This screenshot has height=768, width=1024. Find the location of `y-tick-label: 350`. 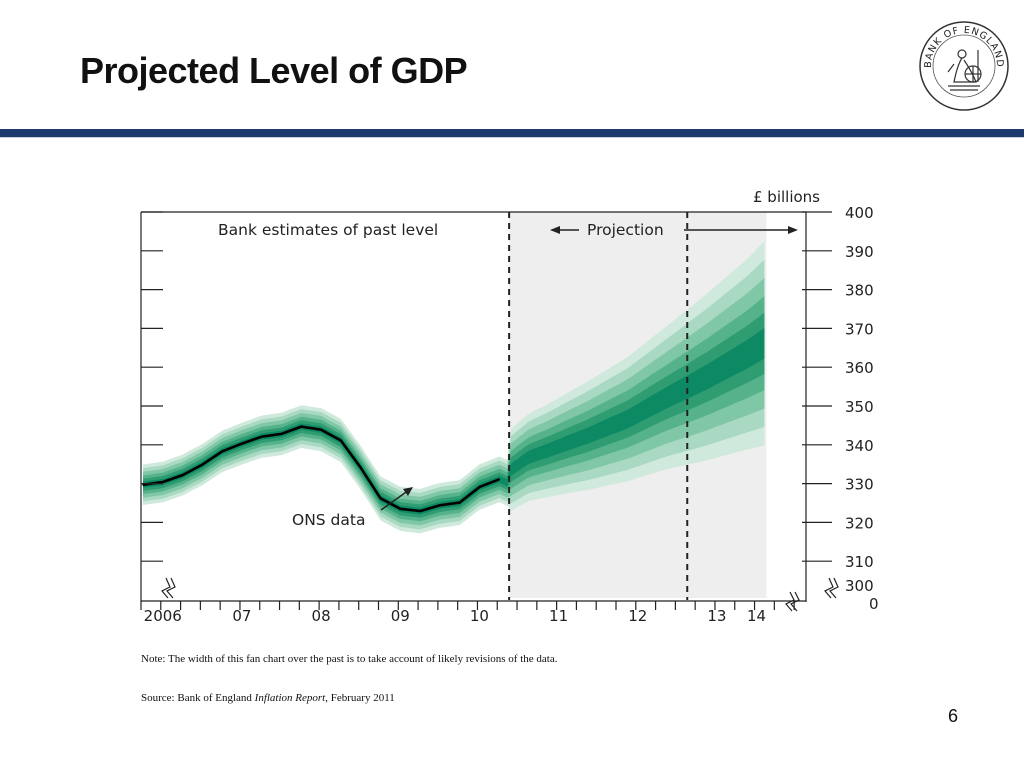

y-tick-label: 350 is located at coordinates (859, 407).